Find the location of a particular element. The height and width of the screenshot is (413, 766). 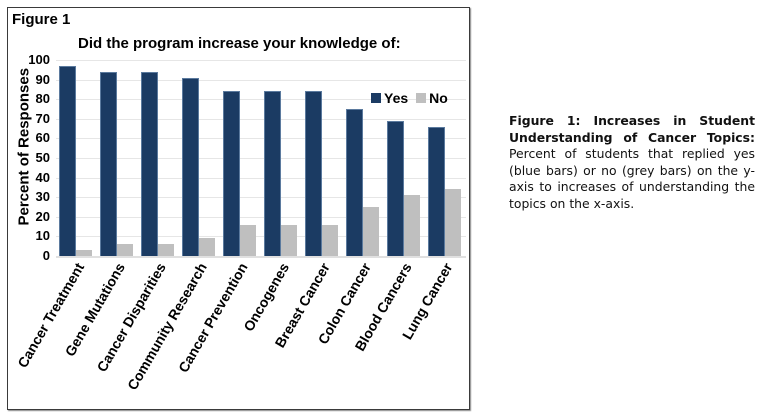

legend-item-yes: Yes is located at coordinates (389, 98).